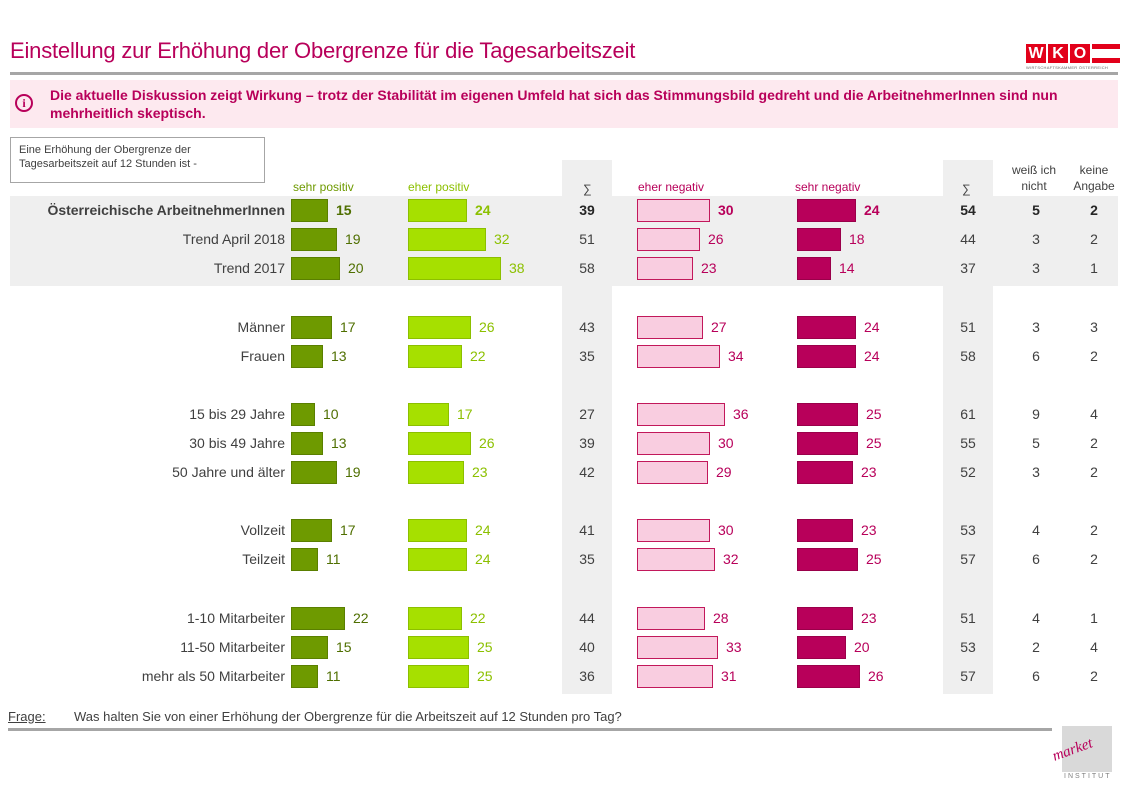 The width and height of the screenshot is (1122, 789). What do you see at coordinates (709, 268) in the screenshot?
I see `value-en: 23` at bounding box center [709, 268].